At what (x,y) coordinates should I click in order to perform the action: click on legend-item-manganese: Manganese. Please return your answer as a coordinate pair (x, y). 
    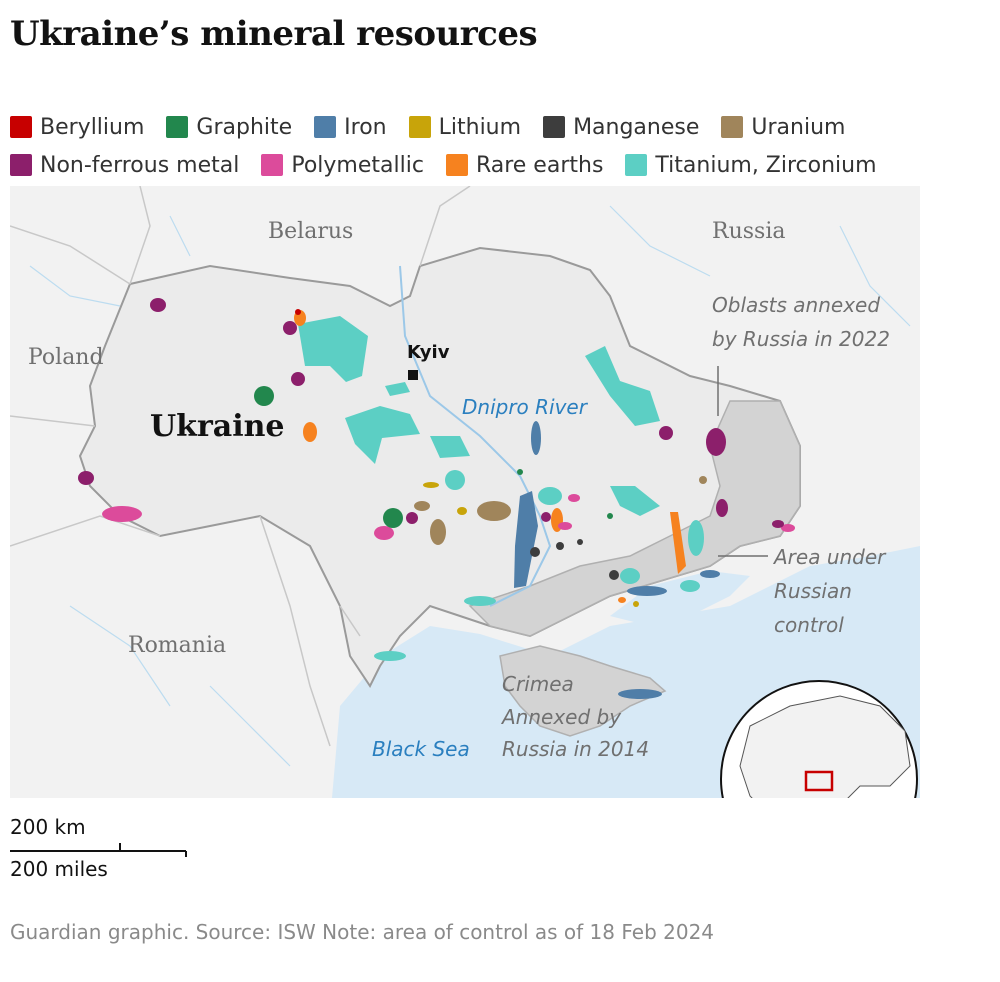
    Looking at the image, I should click on (621, 127).